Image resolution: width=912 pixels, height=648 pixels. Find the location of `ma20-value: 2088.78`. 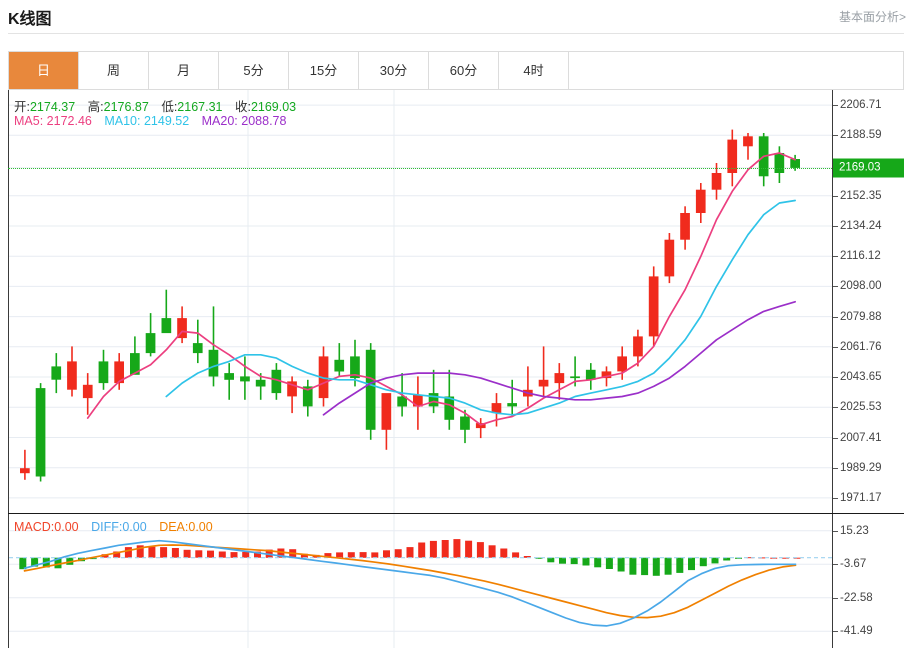

ma20-value: 2088.78 is located at coordinates (264, 121).